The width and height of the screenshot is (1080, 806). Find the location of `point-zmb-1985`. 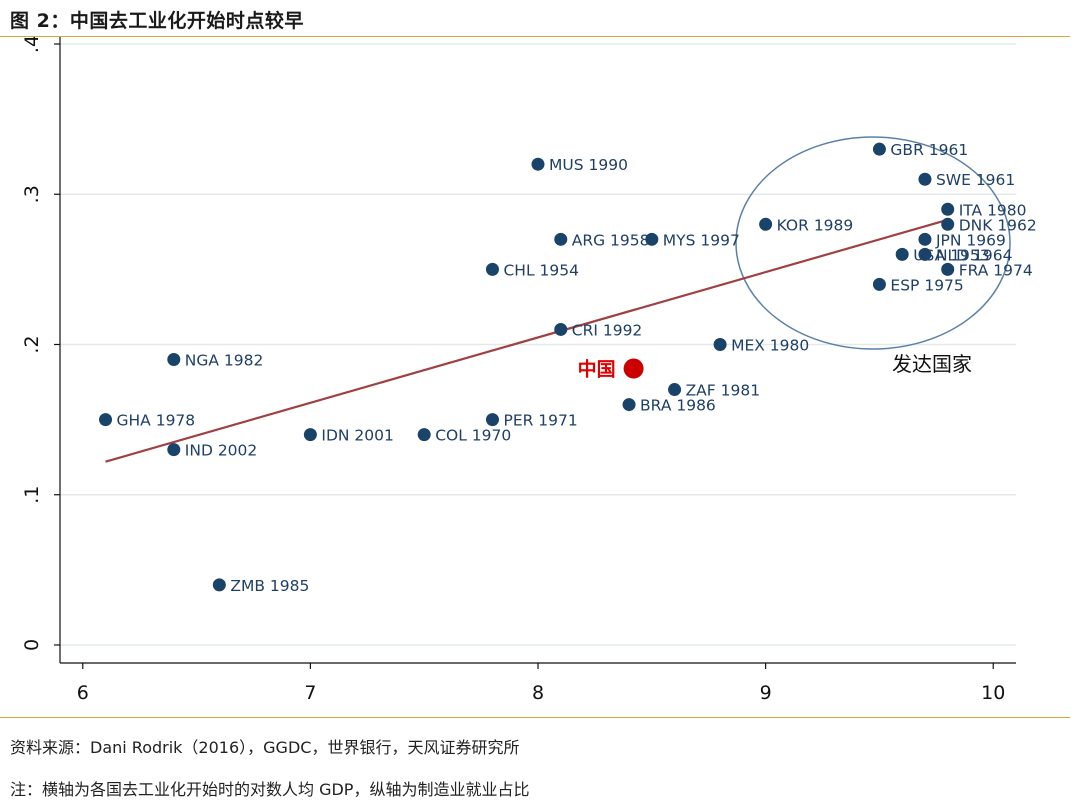

point-zmb-1985 is located at coordinates (219, 585).